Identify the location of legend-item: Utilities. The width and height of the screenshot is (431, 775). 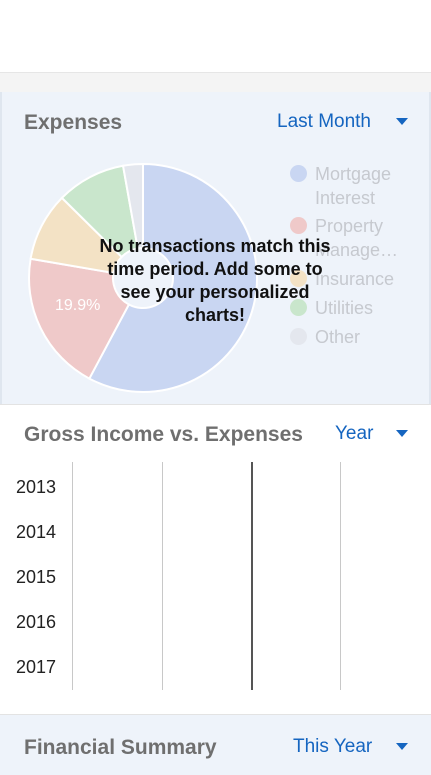
(357, 308).